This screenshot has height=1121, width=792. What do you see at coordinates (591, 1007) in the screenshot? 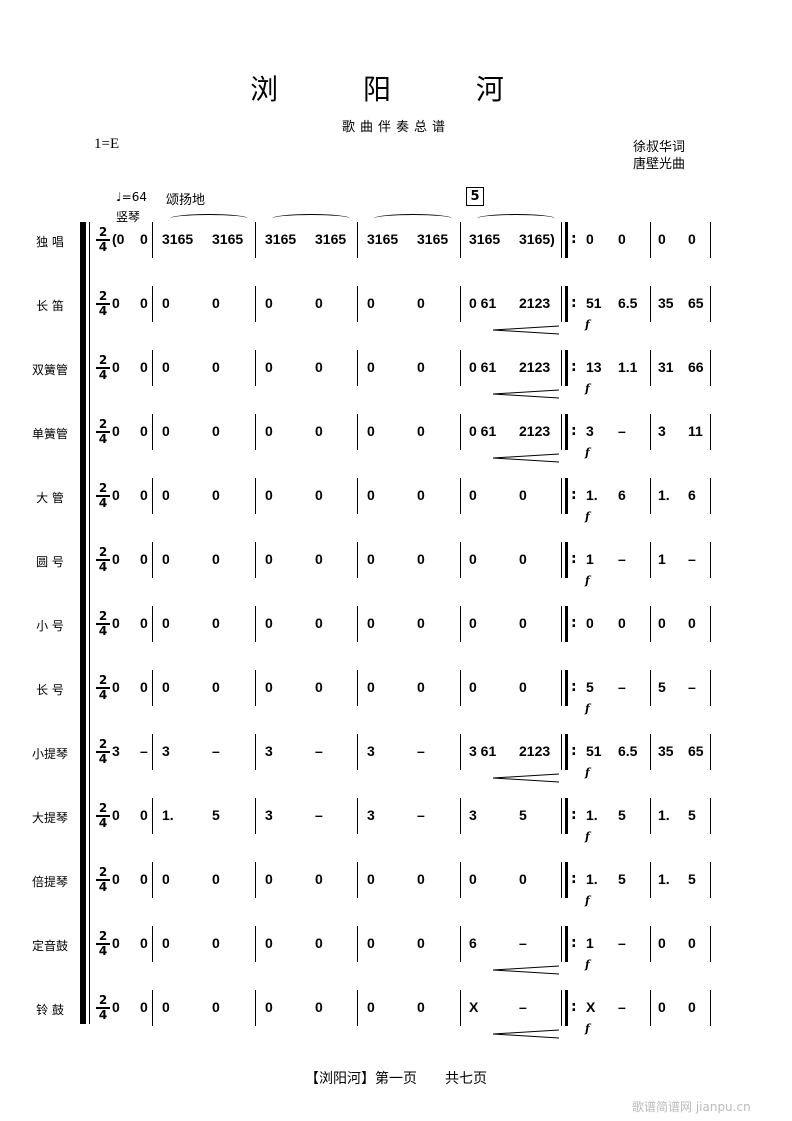
I see `note-beat: X` at bounding box center [591, 1007].